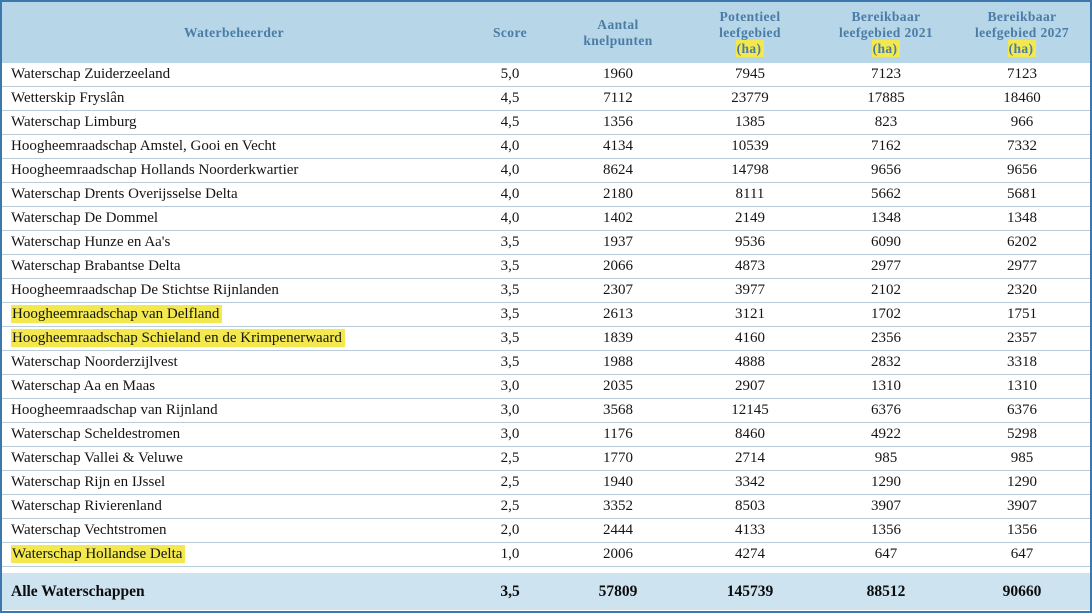 The width and height of the screenshot is (1092, 613). I want to click on knelpunten-cell: 2006, so click(618, 554).